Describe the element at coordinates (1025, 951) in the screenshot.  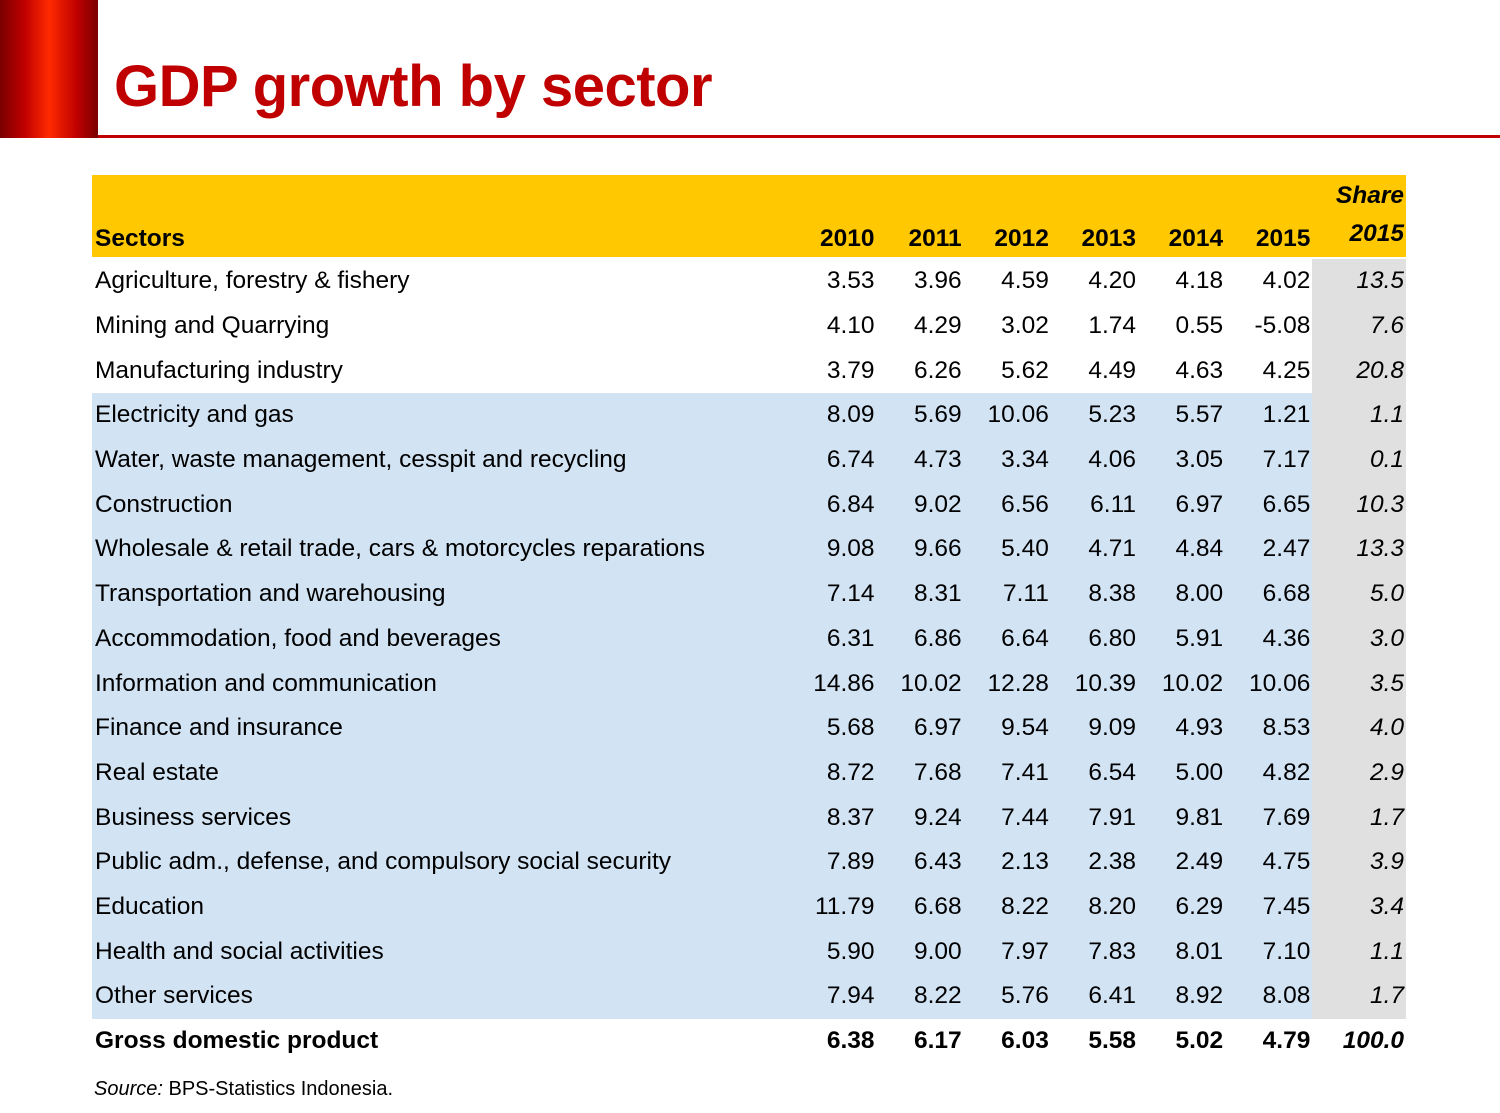
I see `growth-value-2012: 7.97` at that location.